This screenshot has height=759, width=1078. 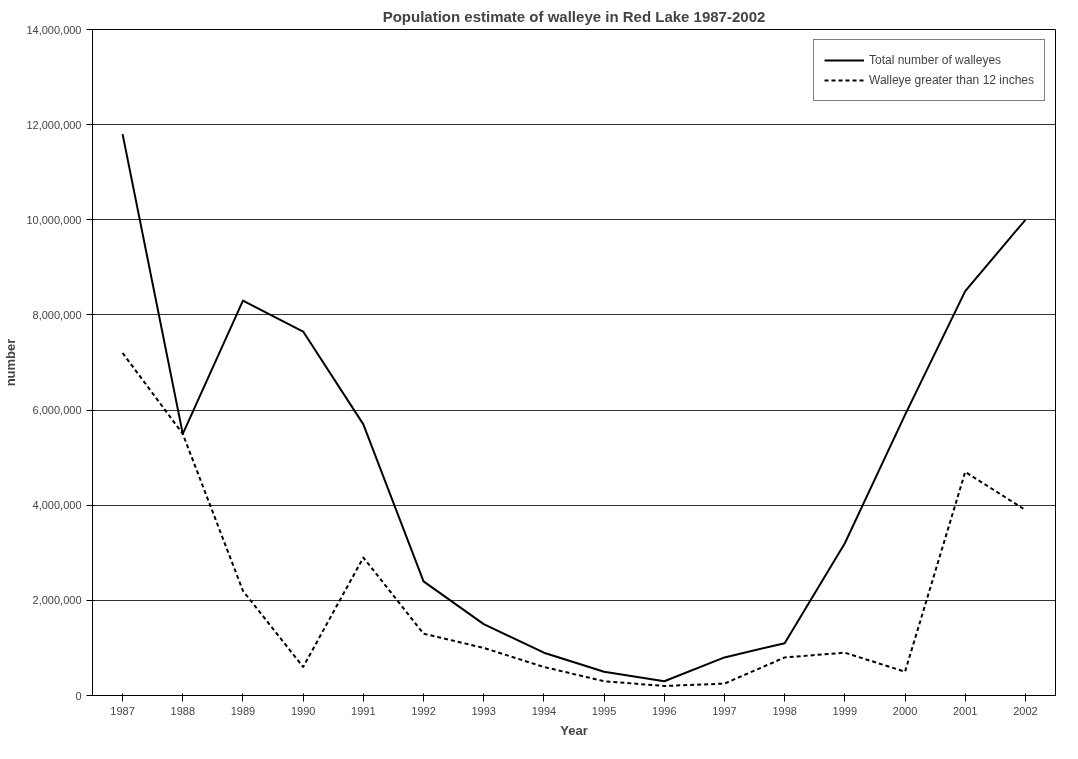 I want to click on y-tick-label: 6,000,000, so click(x=57, y=410).